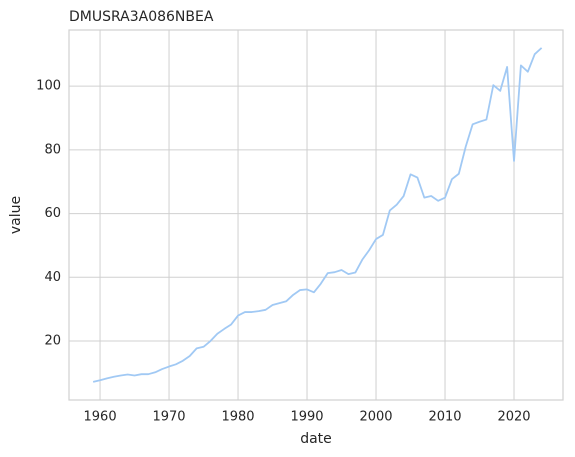 Image resolution: width=575 pixels, height=457 pixels. Describe the element at coordinates (141, 17) in the screenshot. I see `chart-title: DMUSRA3A086NBEA` at that location.